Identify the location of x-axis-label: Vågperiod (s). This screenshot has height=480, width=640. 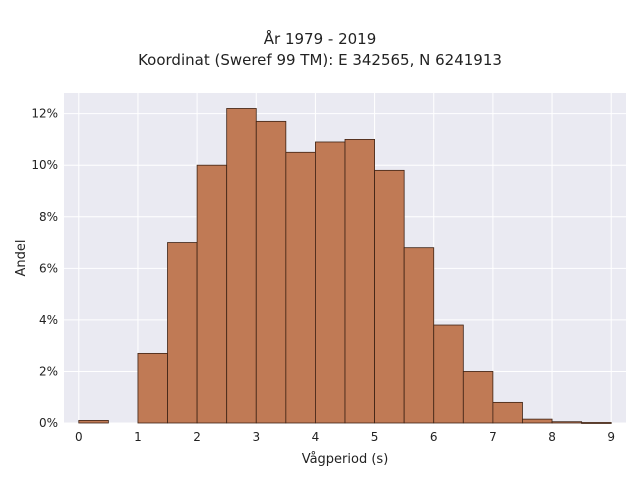
(345, 459).